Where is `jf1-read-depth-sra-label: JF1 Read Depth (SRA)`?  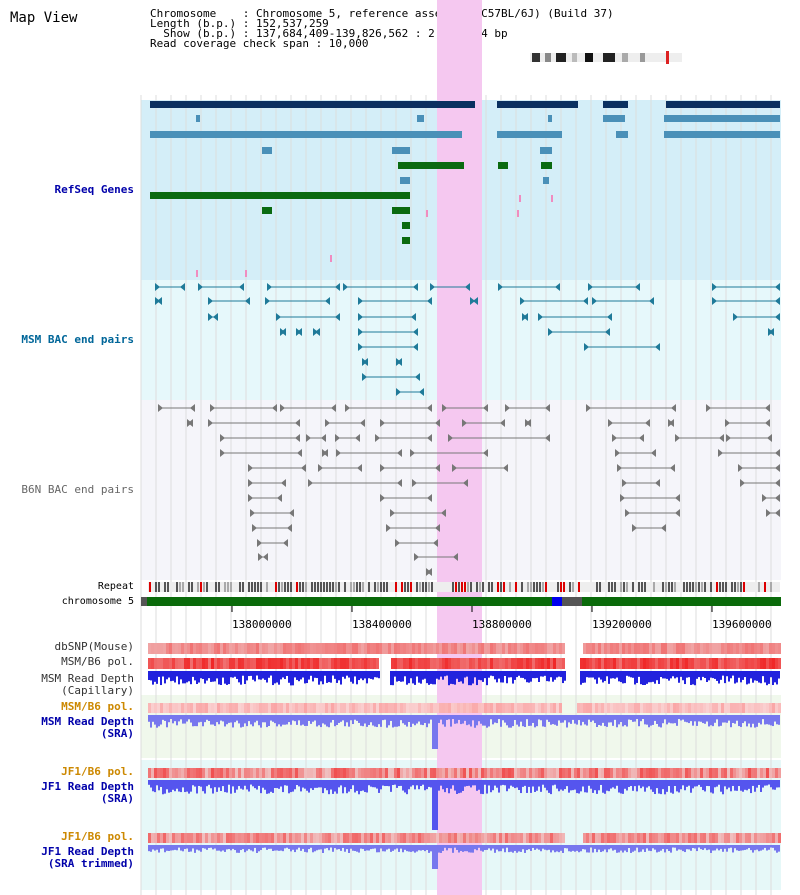 jf1-read-depth-sra-label: JF1 Read Depth (SRA) is located at coordinates (87, 792).